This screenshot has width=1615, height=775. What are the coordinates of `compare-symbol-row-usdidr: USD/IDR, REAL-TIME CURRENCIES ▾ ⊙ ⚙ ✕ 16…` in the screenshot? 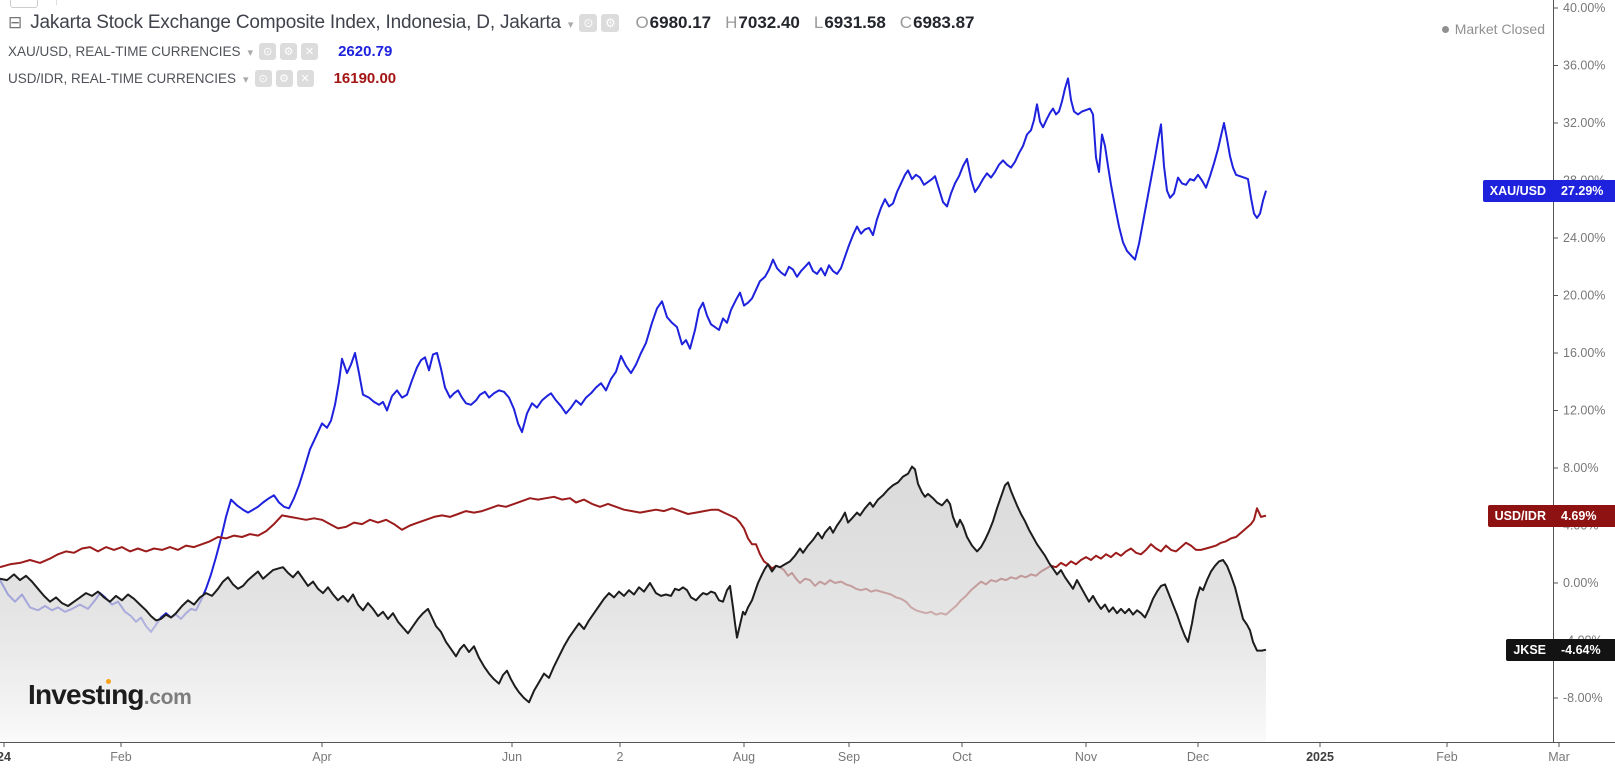 It's located at (491, 78).